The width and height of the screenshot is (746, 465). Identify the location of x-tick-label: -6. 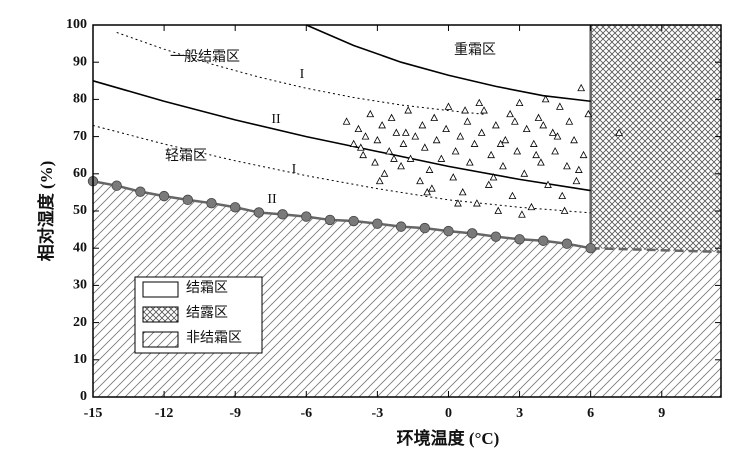
(306, 413).